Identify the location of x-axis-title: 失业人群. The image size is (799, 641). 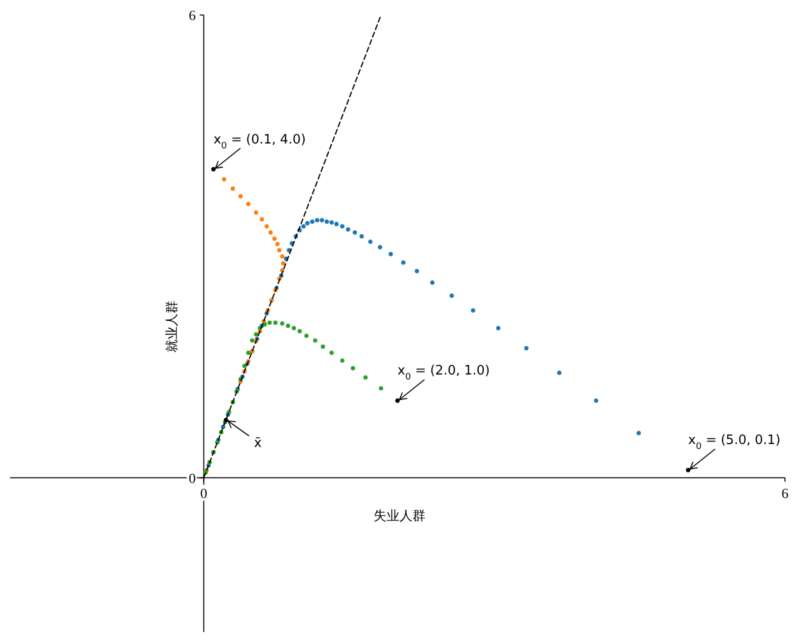
(399, 516).